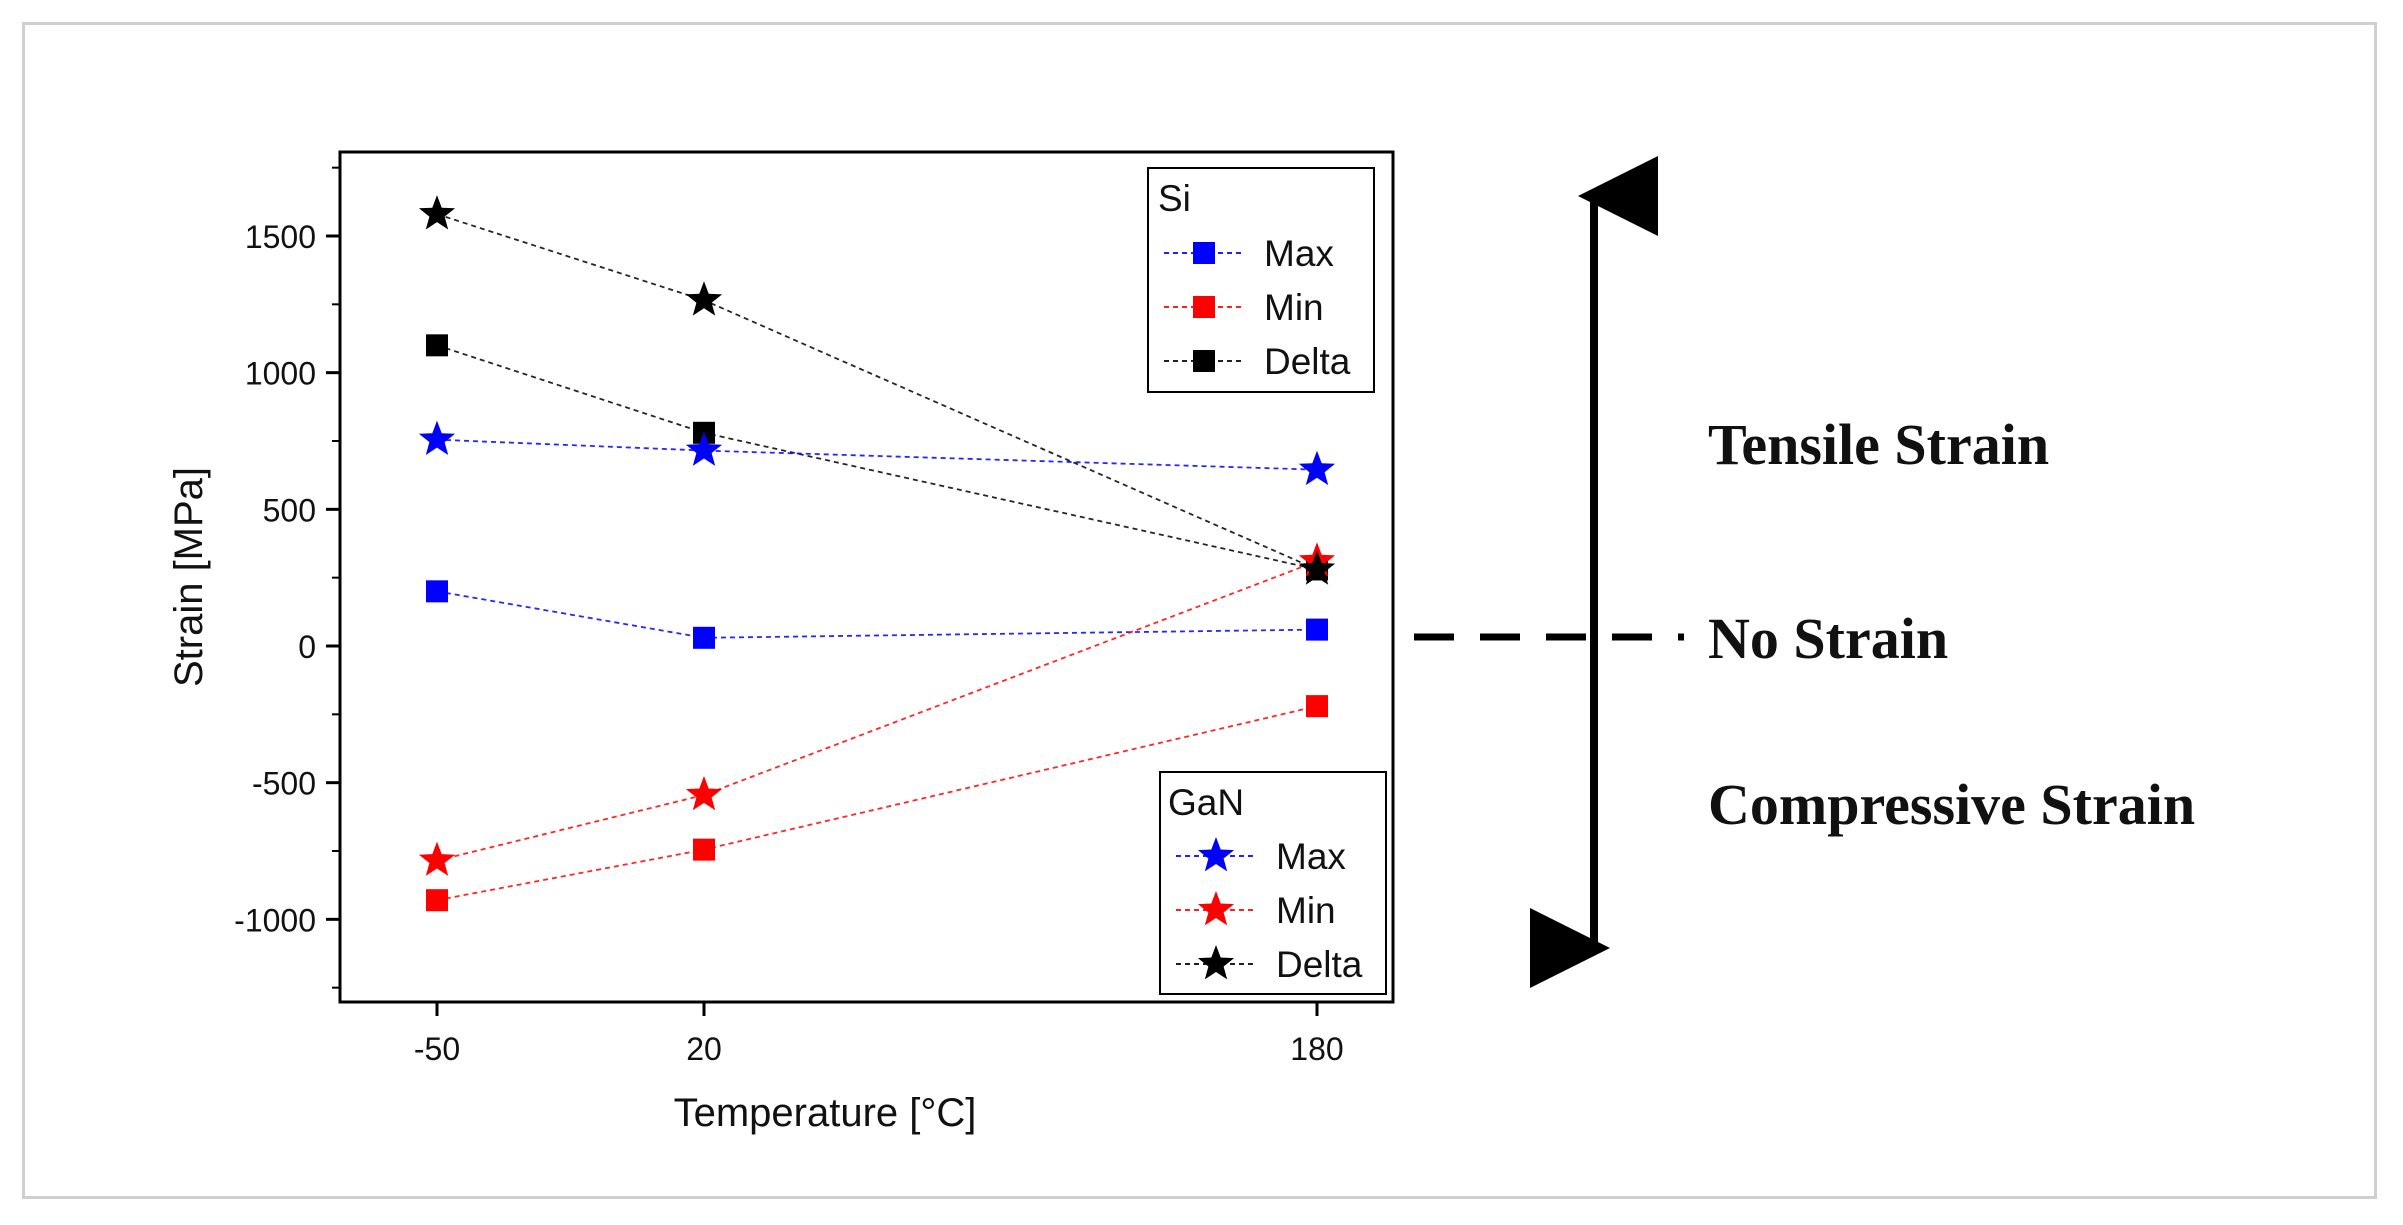 Image resolution: width=2403 pixels, height=1225 pixels. I want to click on x-axis: -50 20 180, so click(879, 1034).